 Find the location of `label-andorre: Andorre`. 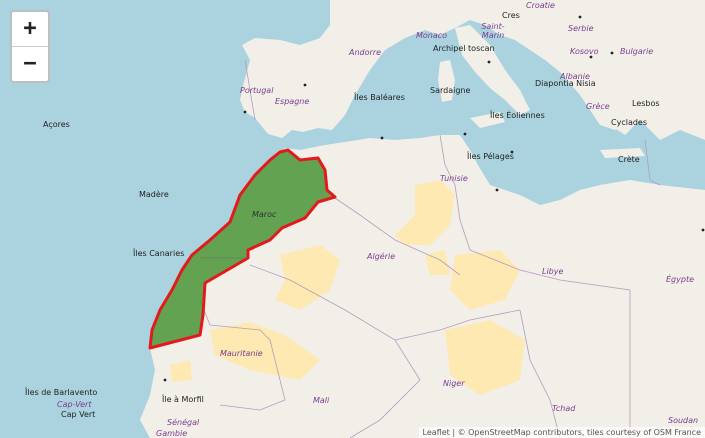

label-andorre: Andorre is located at coordinates (365, 52).